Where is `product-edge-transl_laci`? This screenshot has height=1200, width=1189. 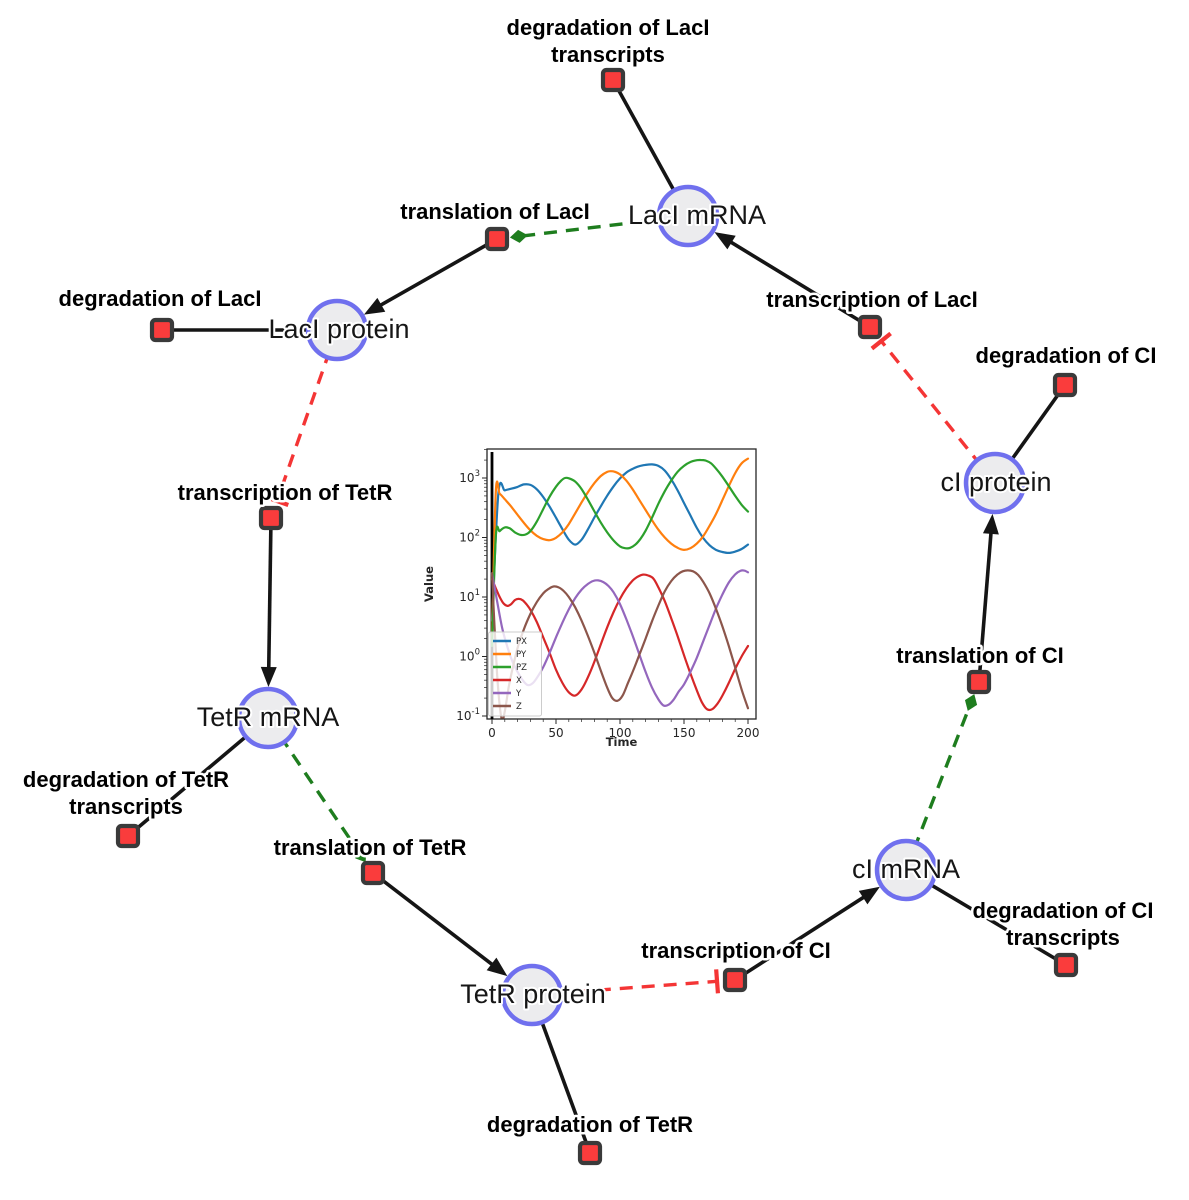 product-edge-transl_laci is located at coordinates (437, 273).